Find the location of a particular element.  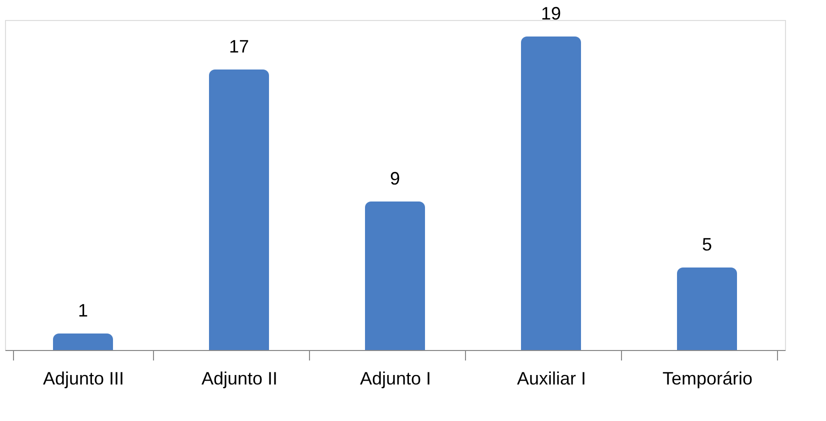

x-tick-label: Adjunto I is located at coordinates (396, 378).